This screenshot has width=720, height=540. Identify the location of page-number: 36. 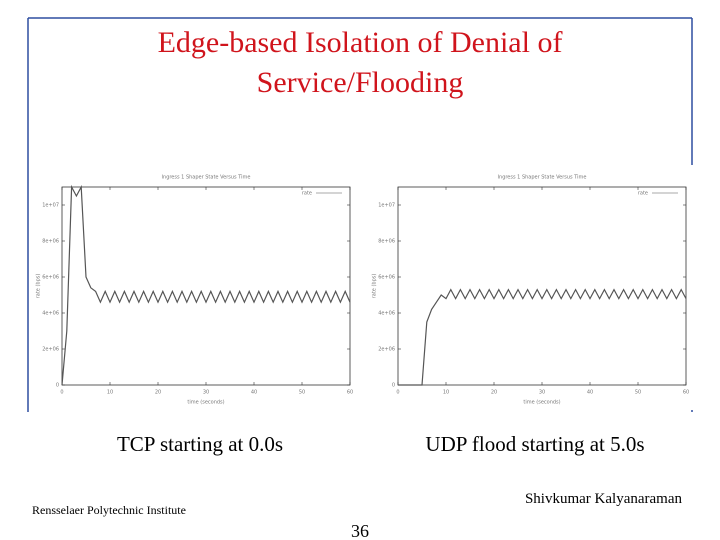
(360, 530).